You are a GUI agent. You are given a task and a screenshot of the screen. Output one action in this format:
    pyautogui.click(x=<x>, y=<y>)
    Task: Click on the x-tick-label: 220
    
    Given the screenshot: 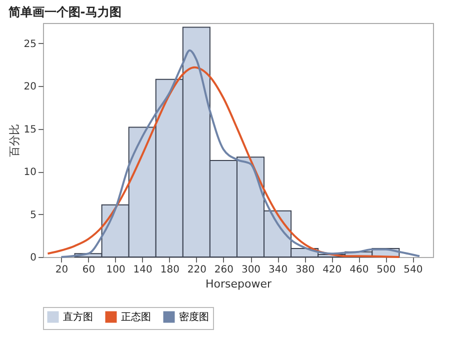 What is the action you would take?
    pyautogui.click(x=196, y=270)
    